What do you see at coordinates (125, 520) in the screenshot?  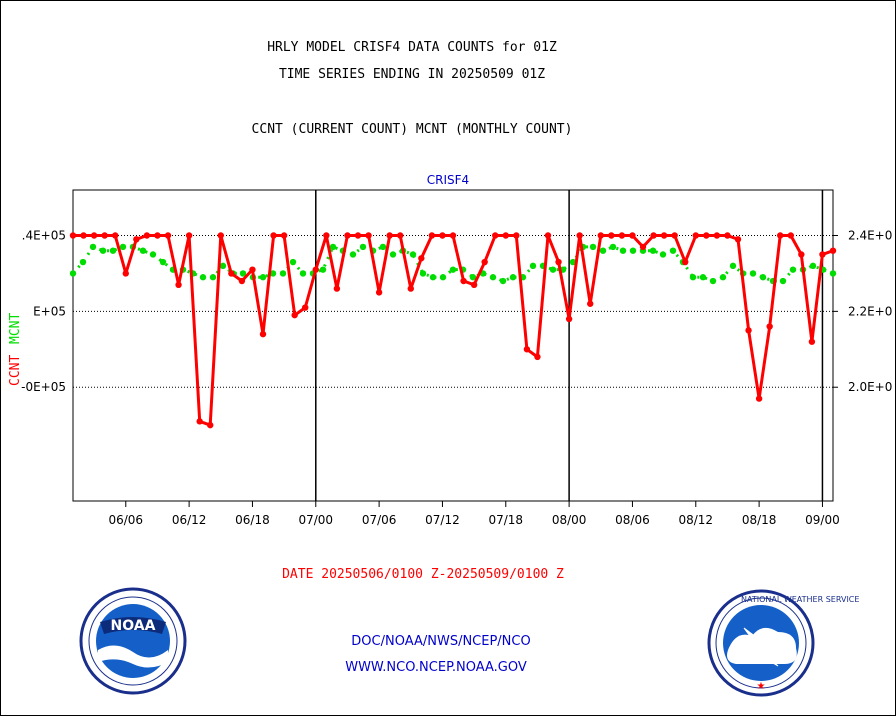 I see `x-tick-label-0: 06/06` at bounding box center [125, 520].